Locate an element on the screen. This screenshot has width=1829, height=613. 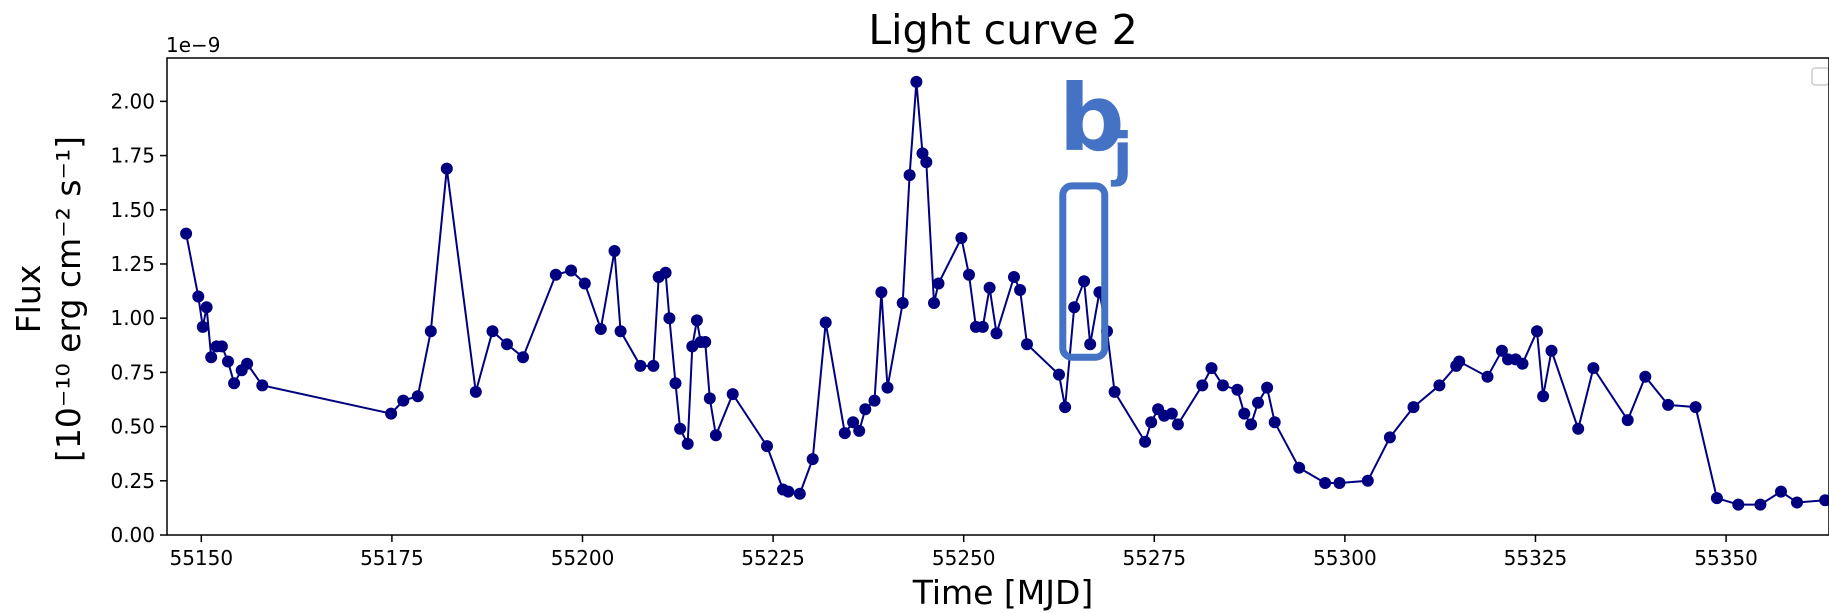
y-tick-label: 0.25 is located at coordinates (132, 481).